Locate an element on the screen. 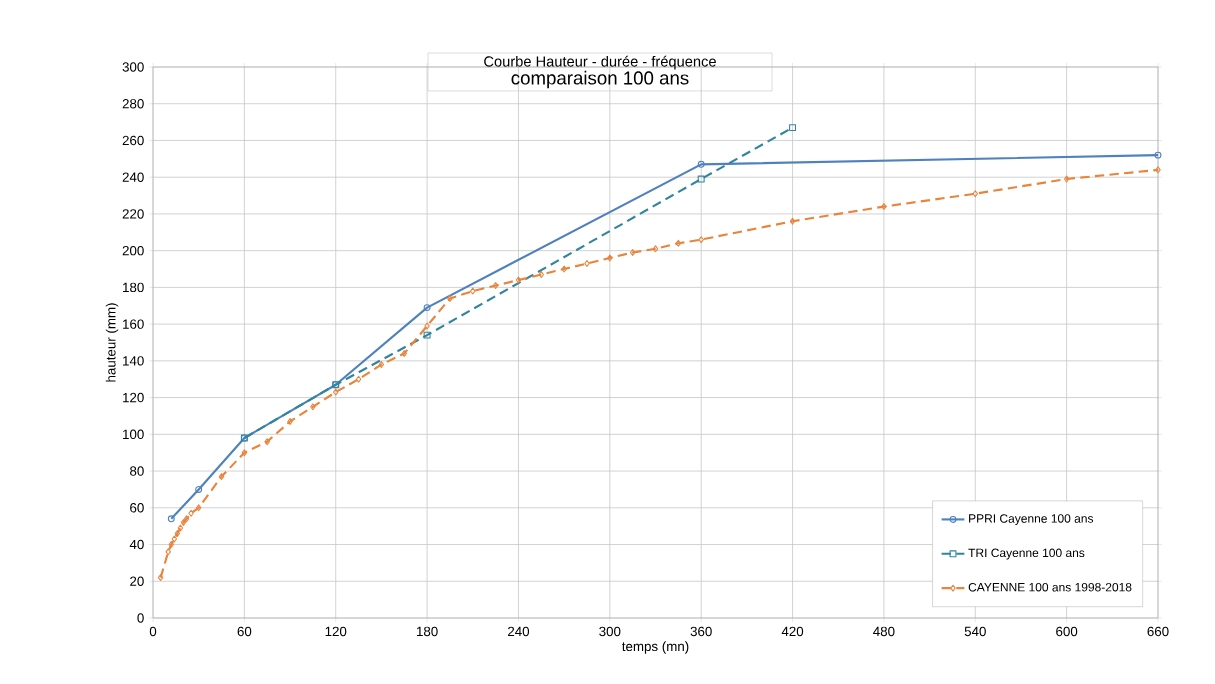 This screenshot has height=684, width=1215. y-tick-label: 180 is located at coordinates (133, 287).